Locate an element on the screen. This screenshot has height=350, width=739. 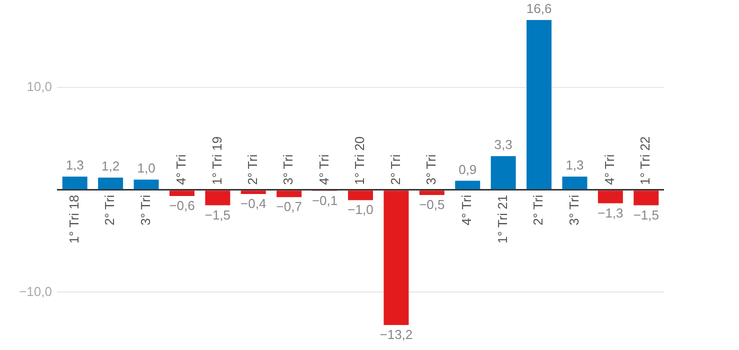
data-label: −0,1 is located at coordinates (325, 200).